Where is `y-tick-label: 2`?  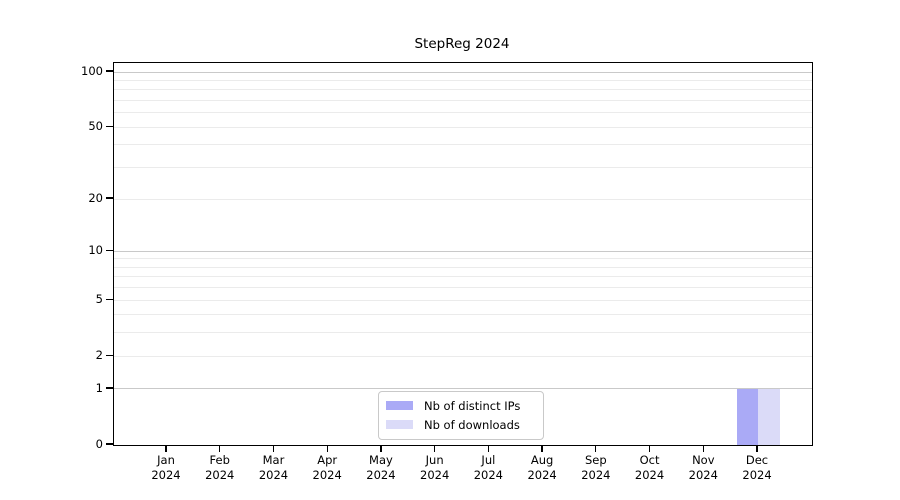 y-tick-label: 2 is located at coordinates (99, 355).